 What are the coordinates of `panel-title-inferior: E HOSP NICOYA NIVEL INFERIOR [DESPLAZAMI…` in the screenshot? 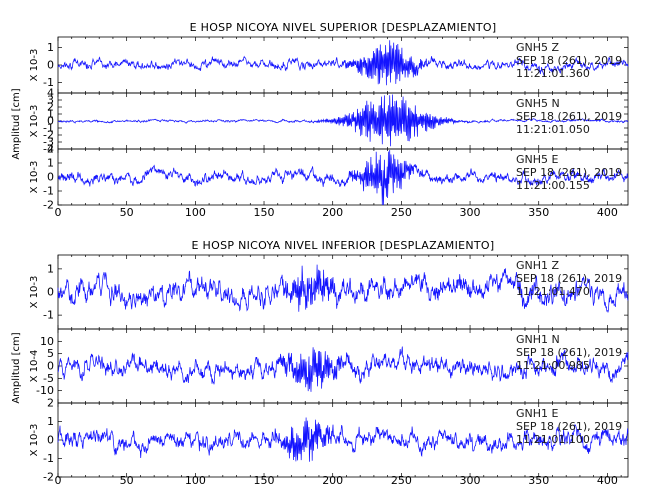 It's located at (343, 245).